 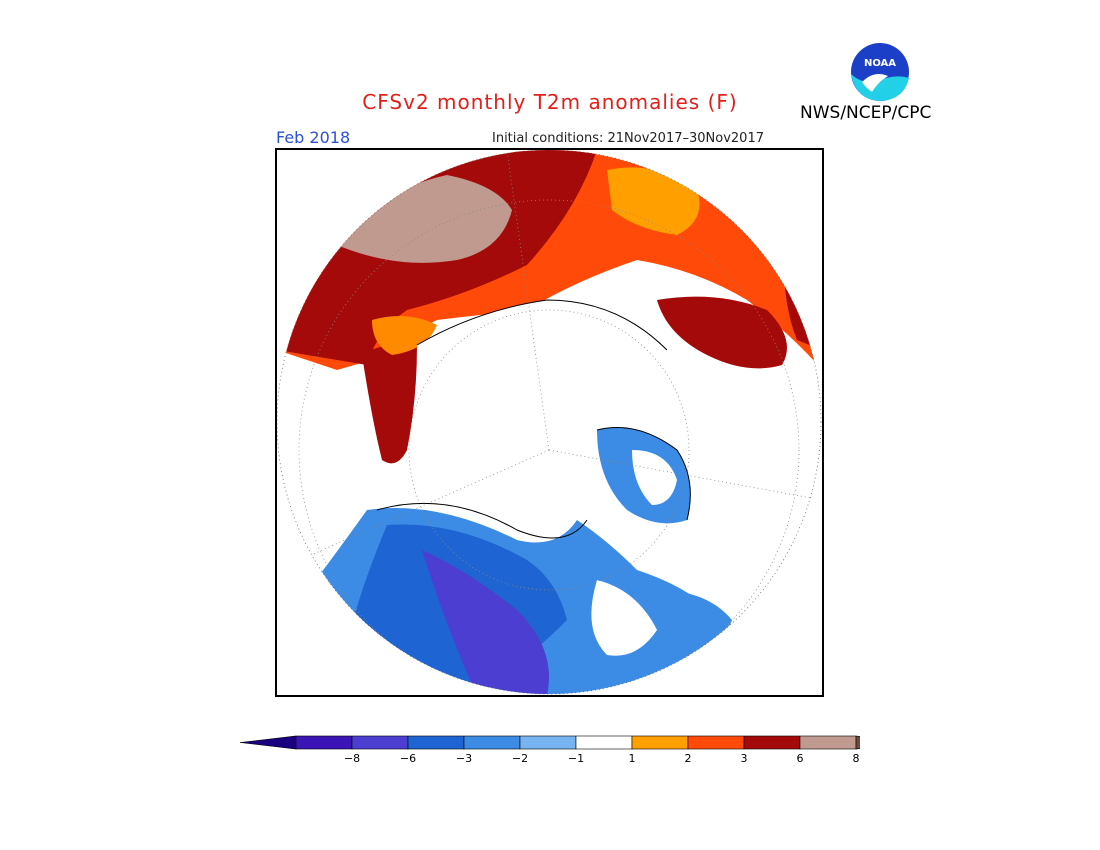 I want to click on anomaly-region-2to3, so click(x=653, y=201).